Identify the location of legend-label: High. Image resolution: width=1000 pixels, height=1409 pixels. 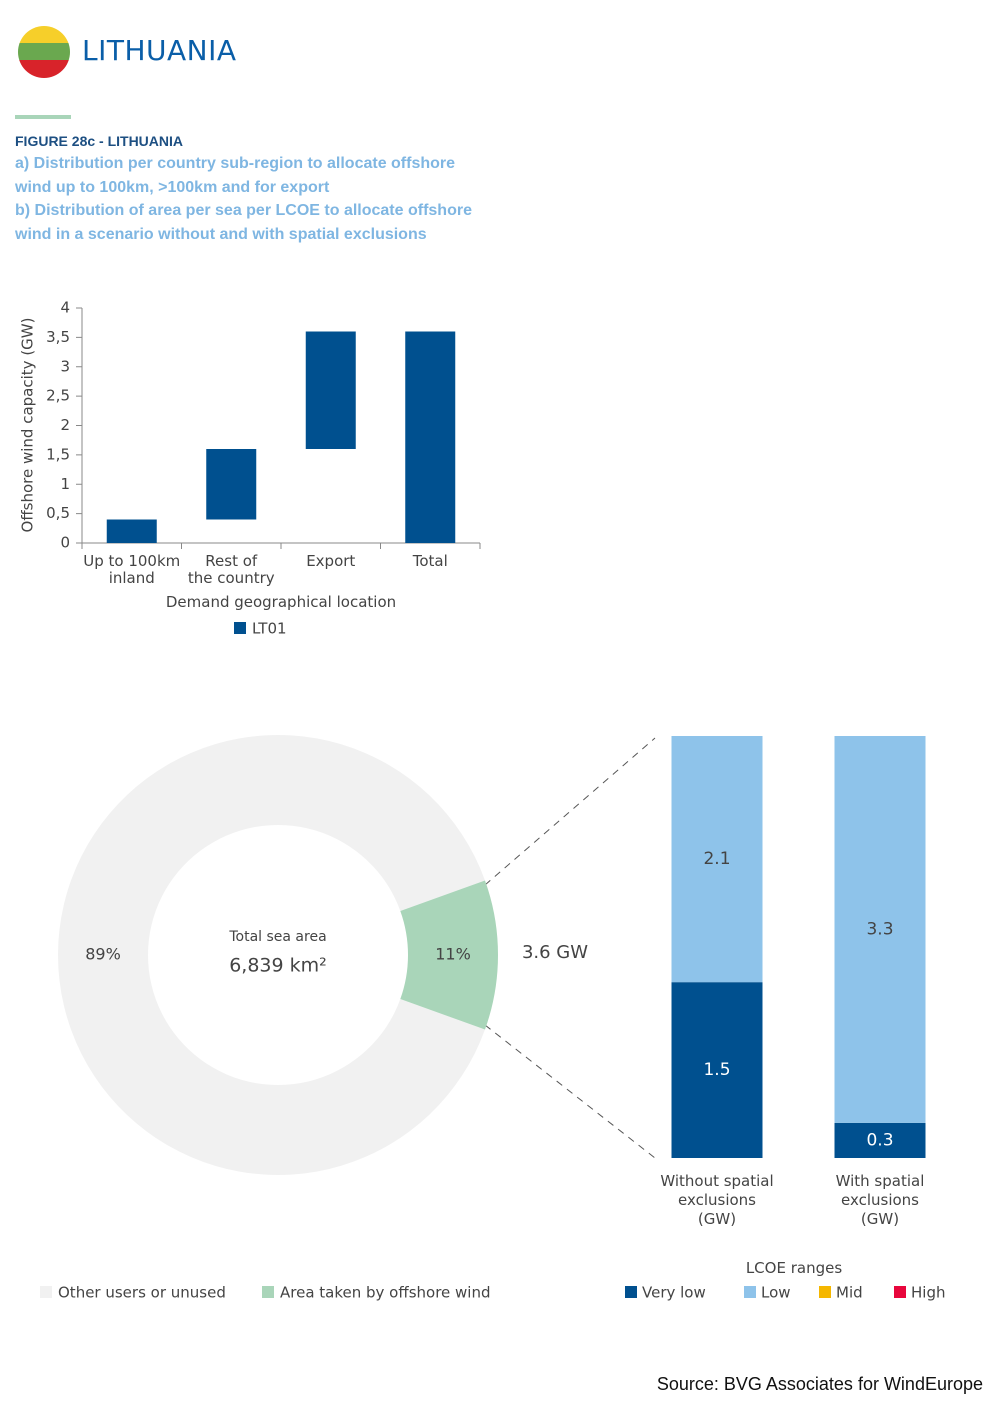
(928, 1293).